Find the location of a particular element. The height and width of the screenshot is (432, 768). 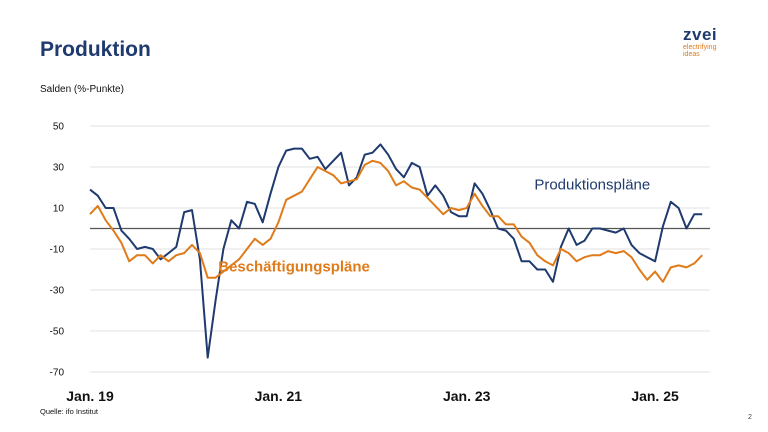

y-tick-label: 10 is located at coordinates (59, 209).